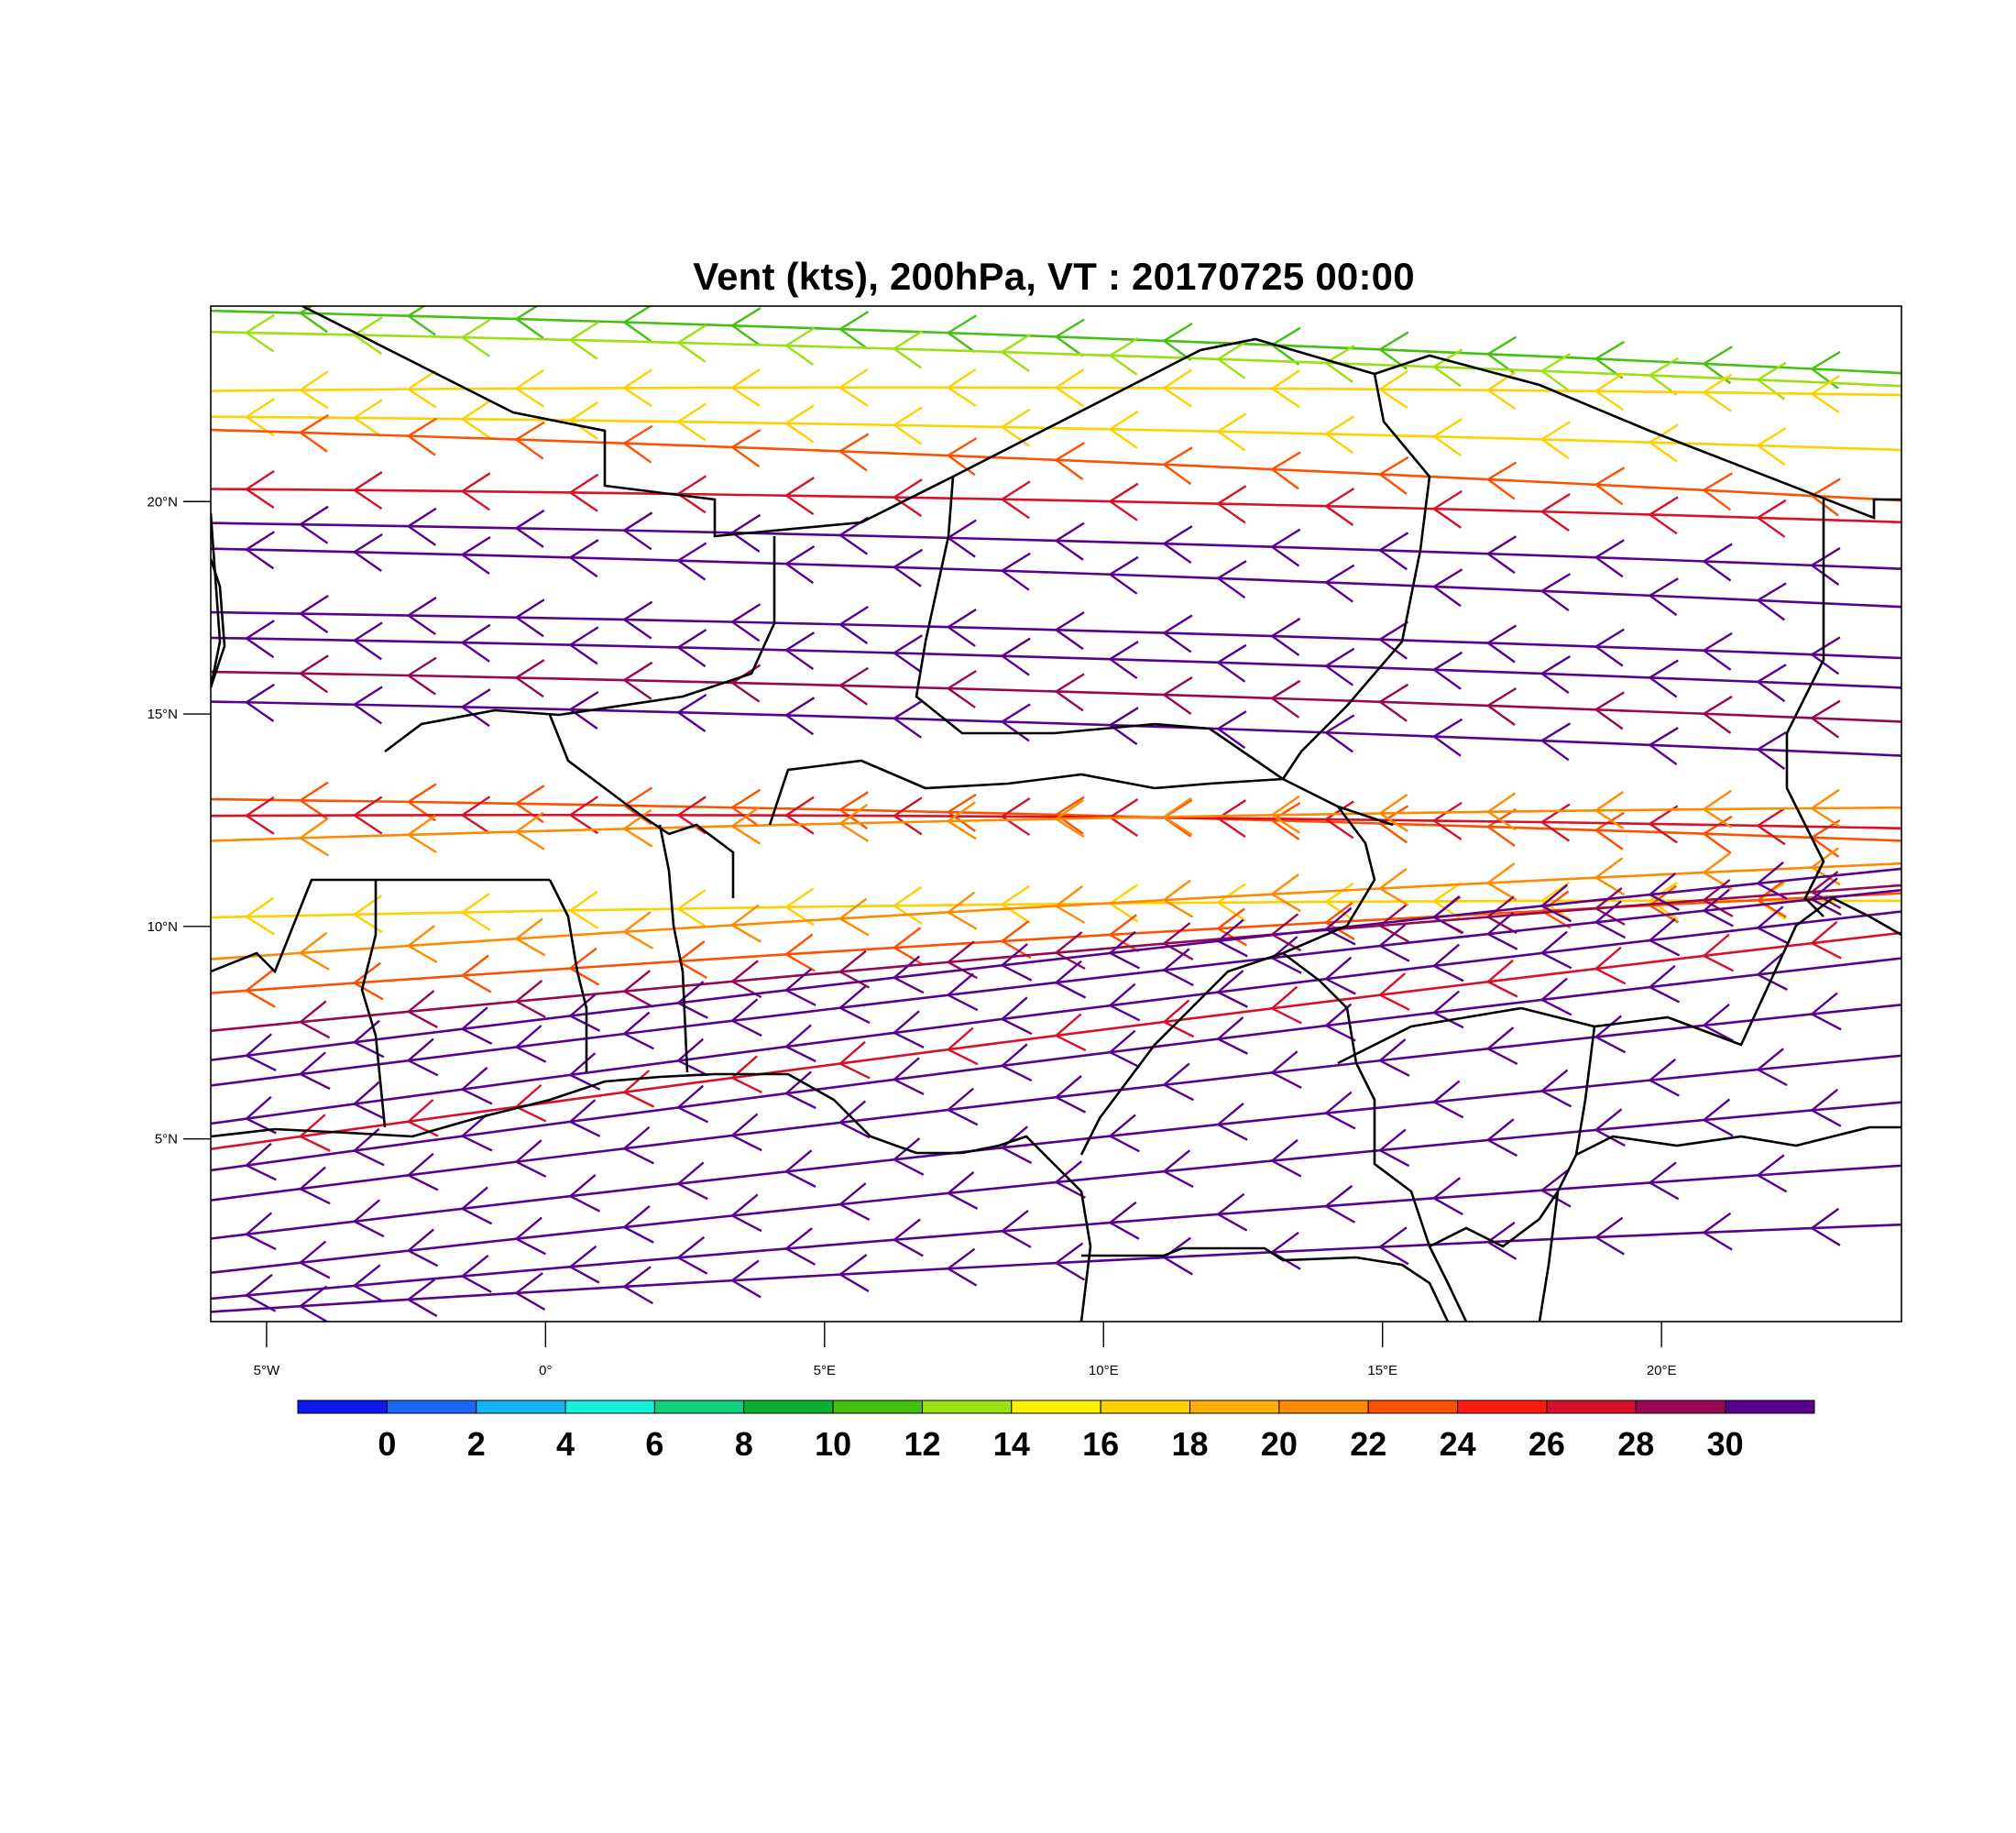  I want to click on lat-tick-label: 20°N, so click(162, 502).